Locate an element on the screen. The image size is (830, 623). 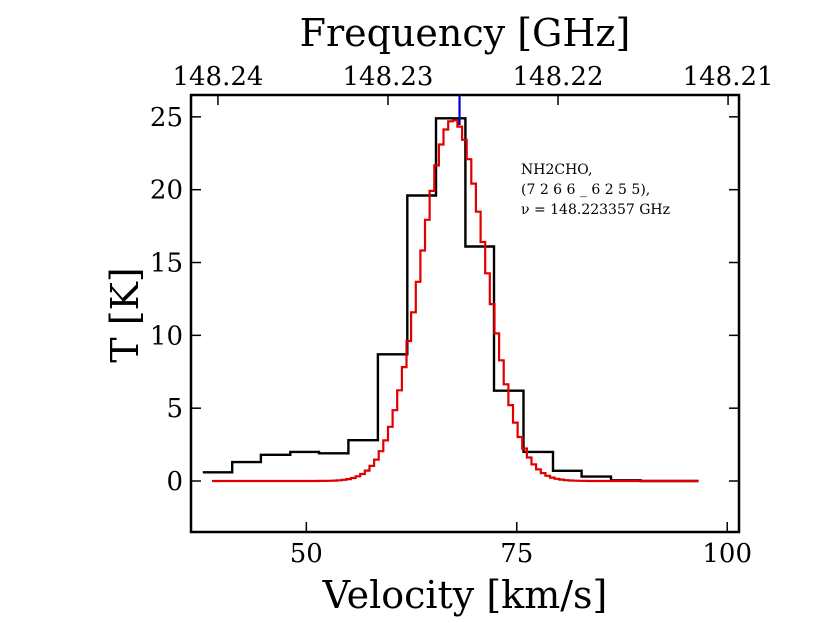
y-tick-label: 0 is located at coordinates (174, 482).